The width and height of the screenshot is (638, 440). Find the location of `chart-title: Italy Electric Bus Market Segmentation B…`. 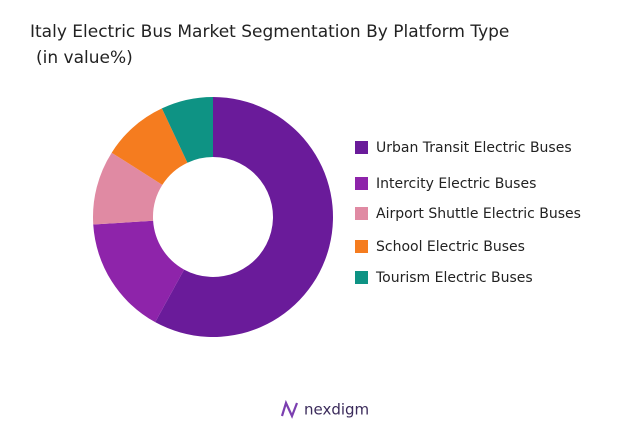

chart-title: Italy Electric Bus Market Segmentation B… is located at coordinates (269, 32).